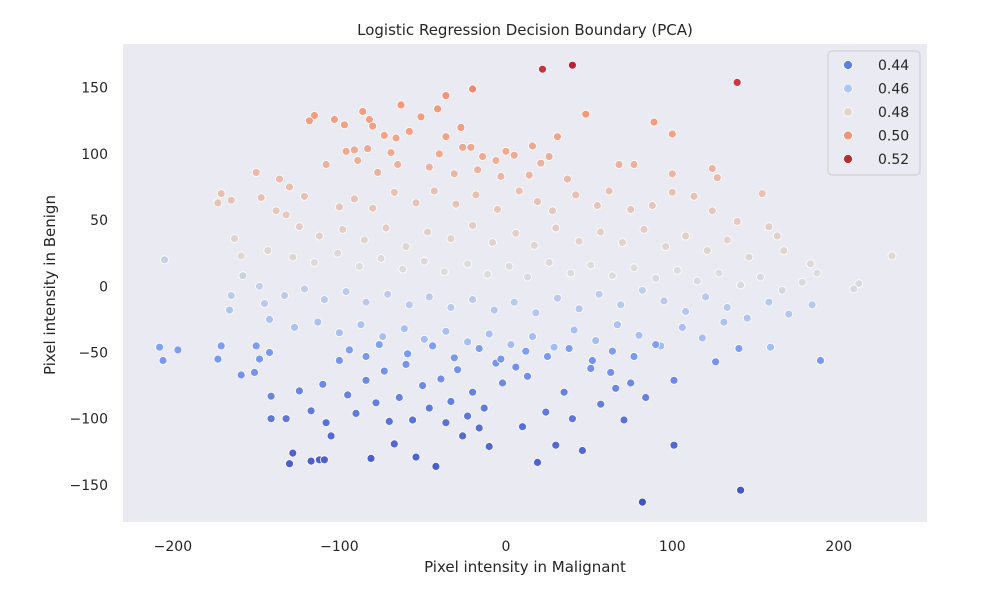 The height and width of the screenshot is (600, 992). Describe the element at coordinates (94, 89) in the screenshot. I see `y-tick-label: 150` at that location.